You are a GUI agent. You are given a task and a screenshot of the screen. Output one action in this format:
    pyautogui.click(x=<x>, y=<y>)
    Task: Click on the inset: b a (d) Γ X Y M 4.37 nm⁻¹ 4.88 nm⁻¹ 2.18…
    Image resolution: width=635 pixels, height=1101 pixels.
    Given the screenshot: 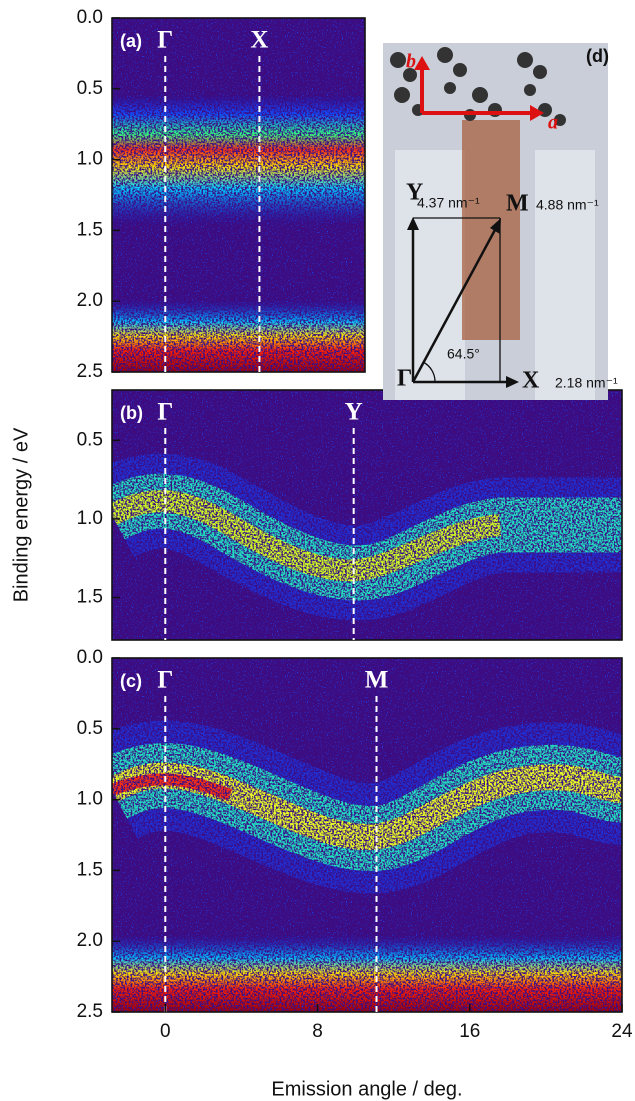 What is the action you would take?
    pyautogui.click(x=500, y=221)
    